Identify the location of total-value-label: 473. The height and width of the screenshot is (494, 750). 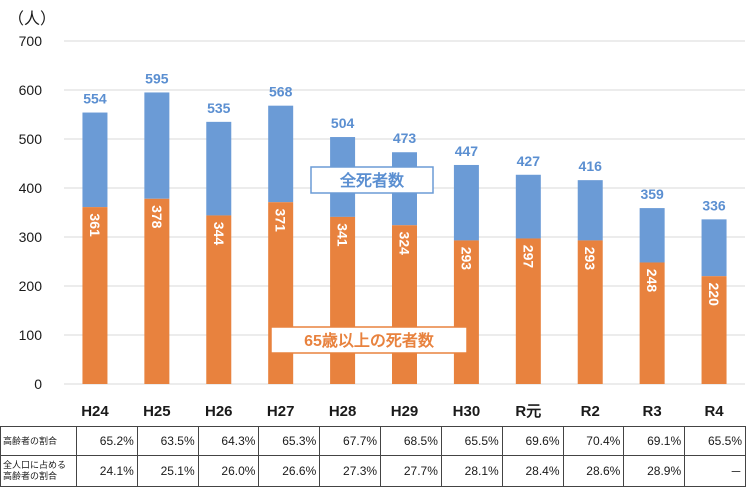
(405, 138).